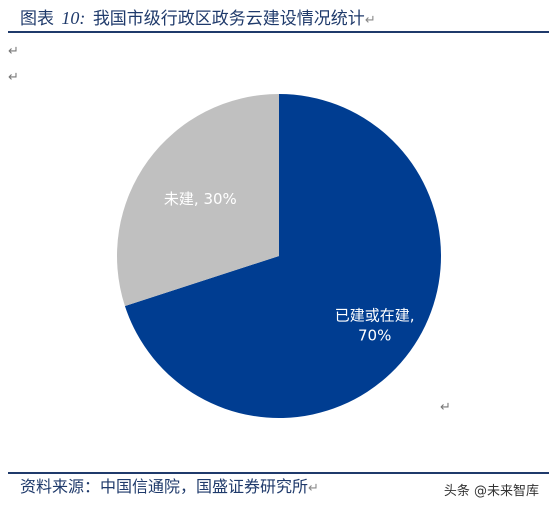  What do you see at coordinates (278, 473) in the screenshot?
I see `bottom-rule` at bounding box center [278, 473].